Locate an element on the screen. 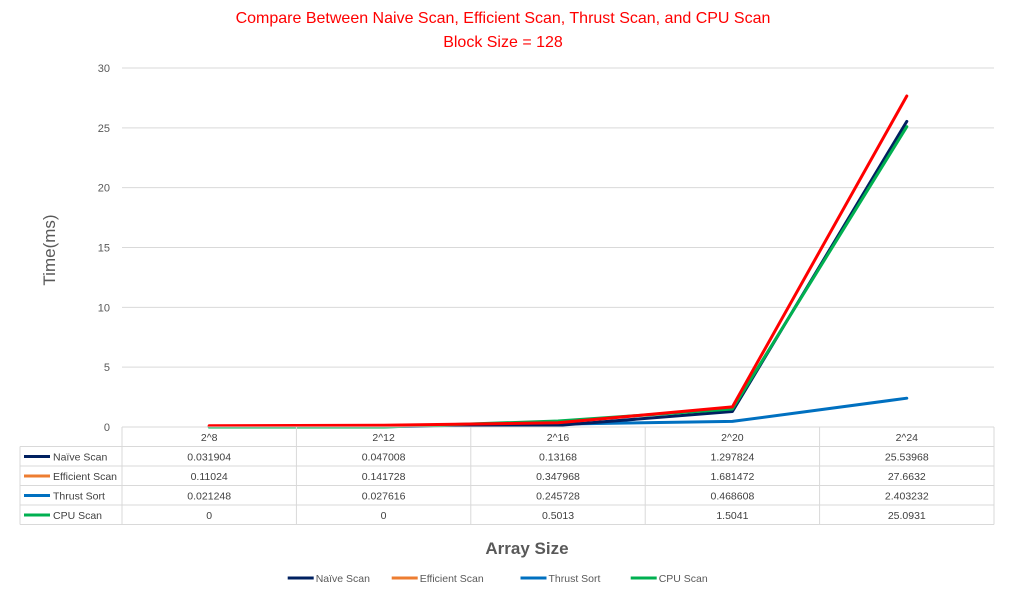  table-cell-value: 0.245728 is located at coordinates (558, 497).